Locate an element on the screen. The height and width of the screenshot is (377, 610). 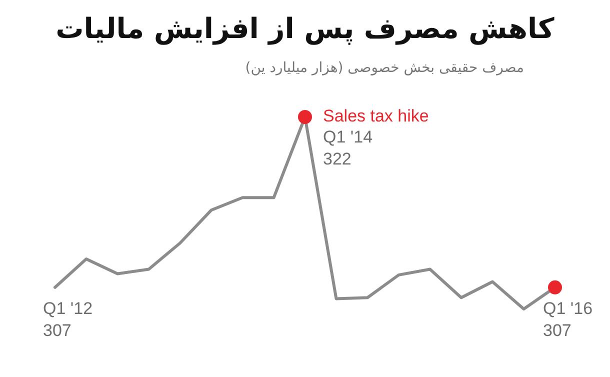
annotation: Sales tax hike is located at coordinates (376, 116).